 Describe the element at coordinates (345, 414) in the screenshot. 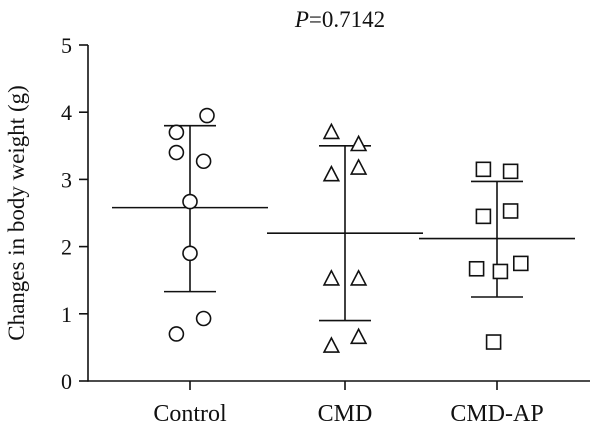

I see `x-category-label: CMD` at that location.